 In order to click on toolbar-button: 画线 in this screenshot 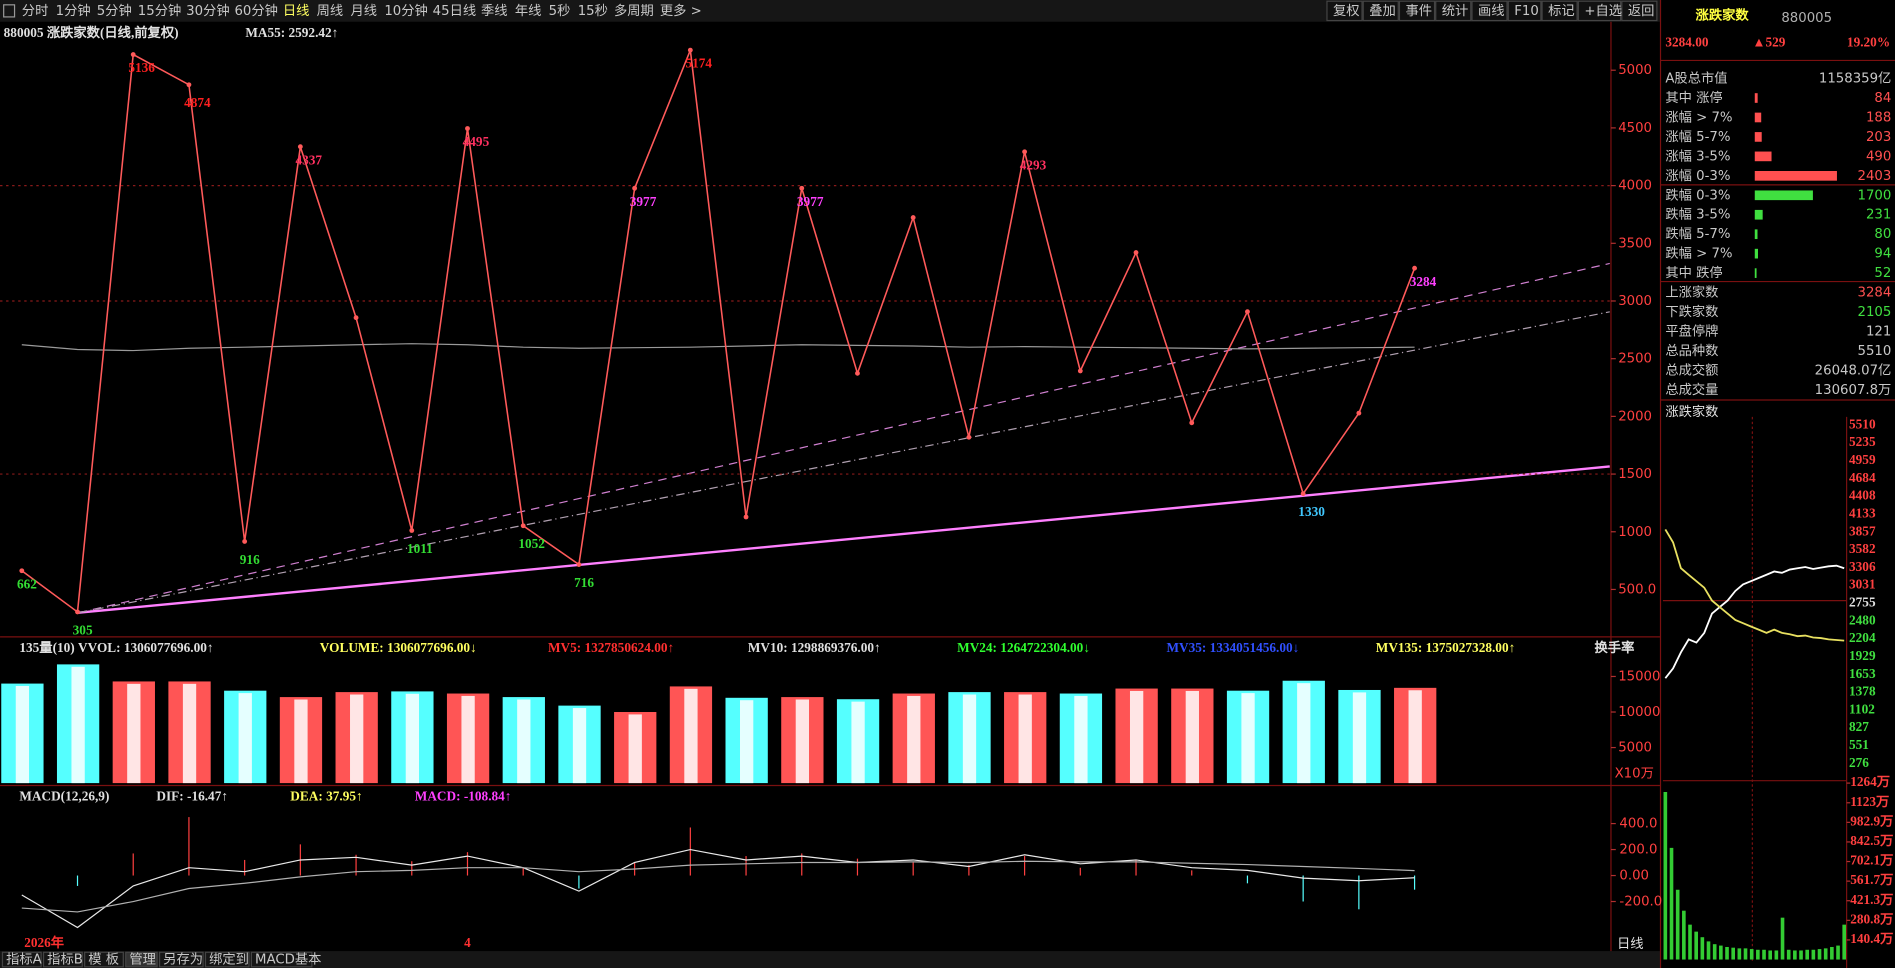, I will do `click(1491, 11)`.